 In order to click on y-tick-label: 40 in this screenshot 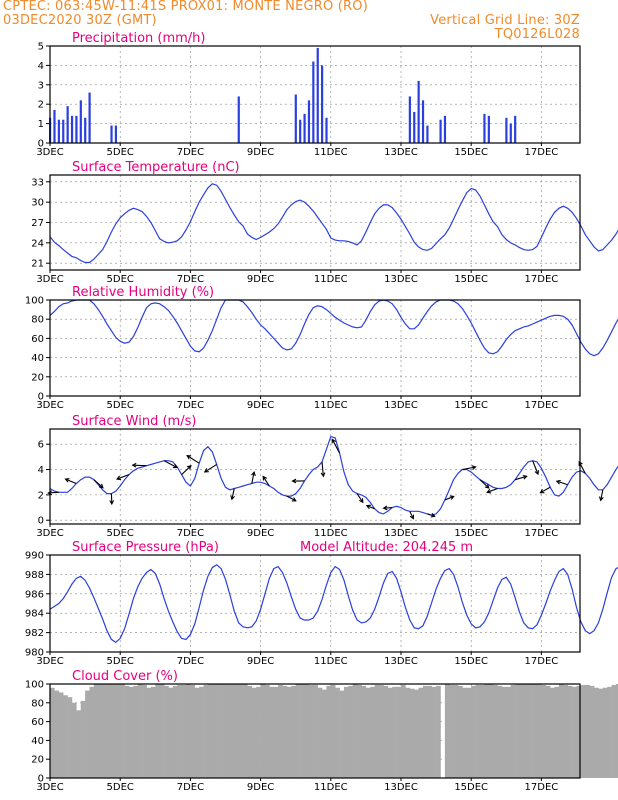, I will do `click(37, 741)`.